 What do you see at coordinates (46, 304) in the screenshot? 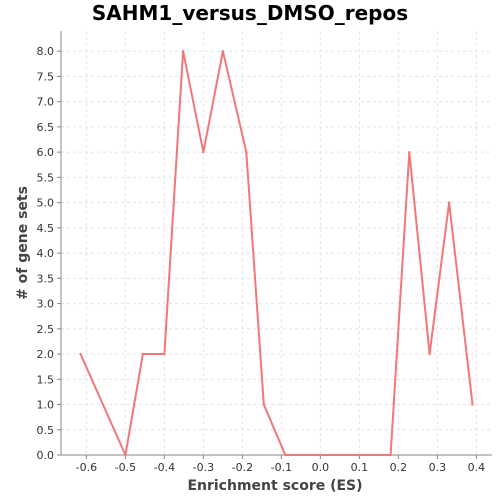
I see `y-tick-label: 3.0` at bounding box center [46, 304].